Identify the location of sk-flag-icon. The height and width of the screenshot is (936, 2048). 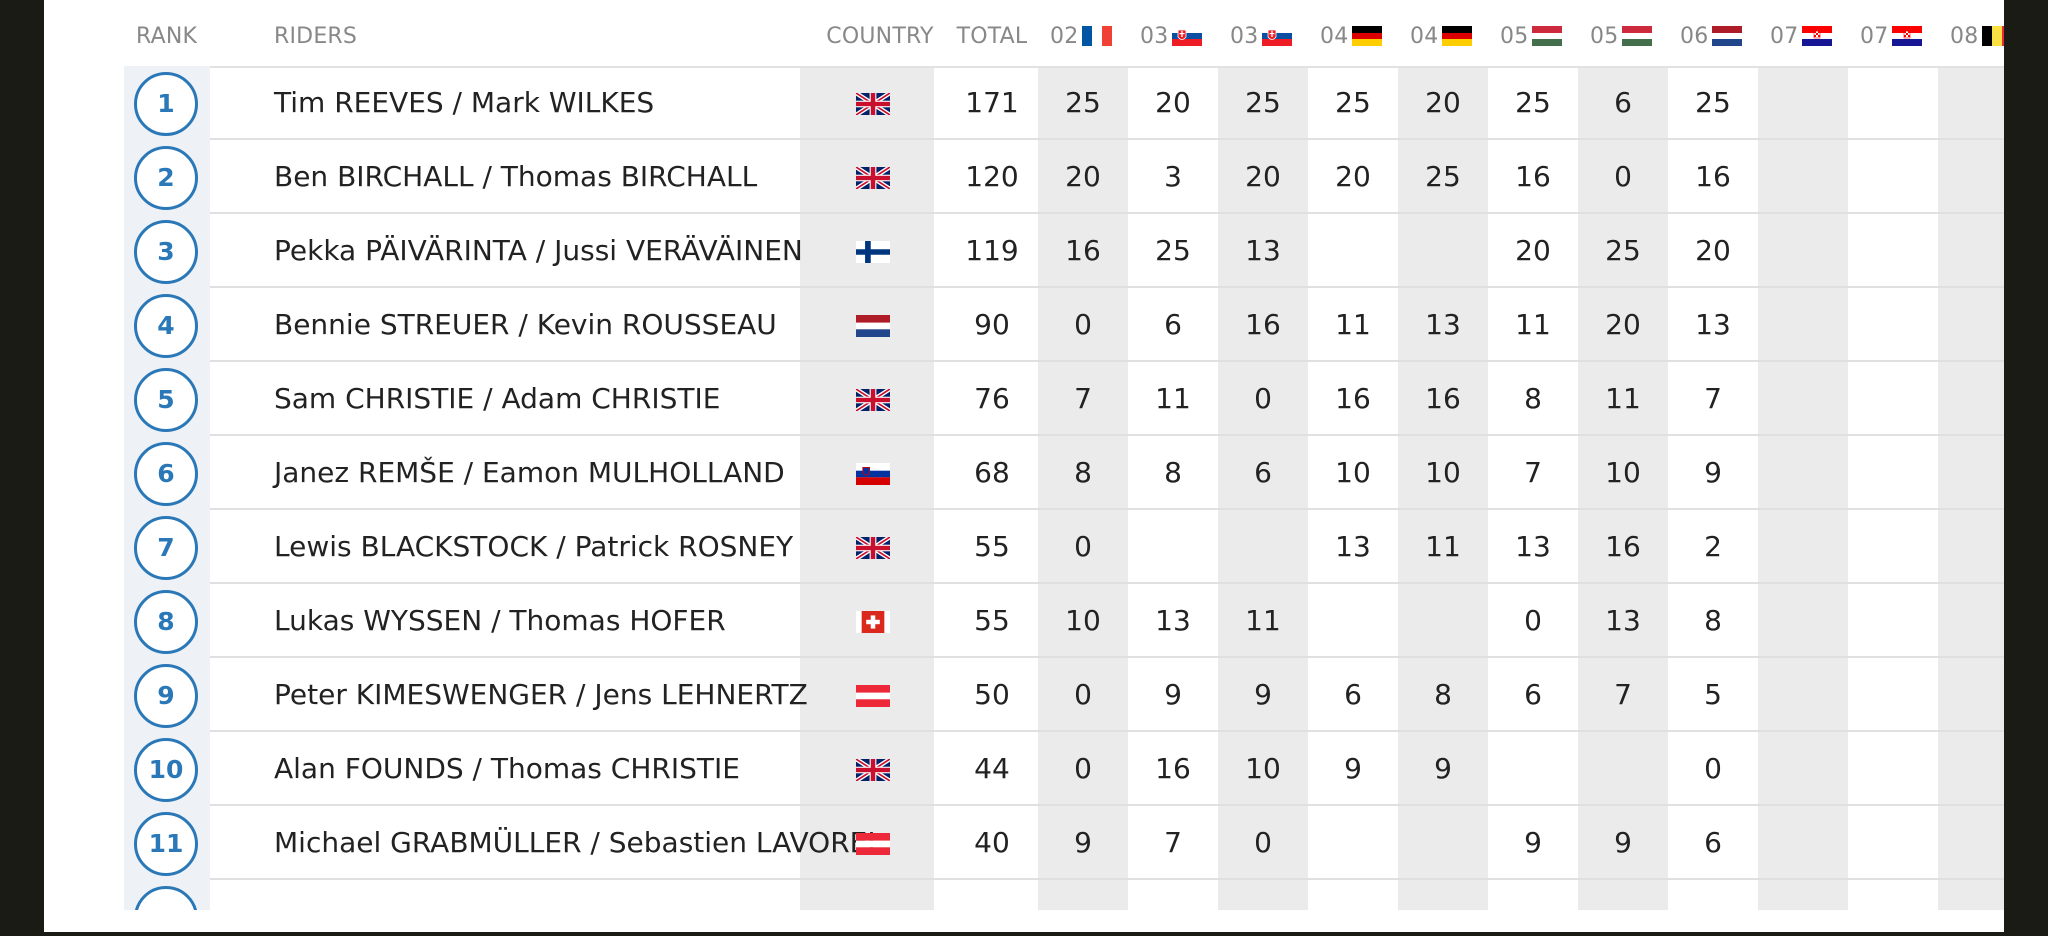
(1277, 35).